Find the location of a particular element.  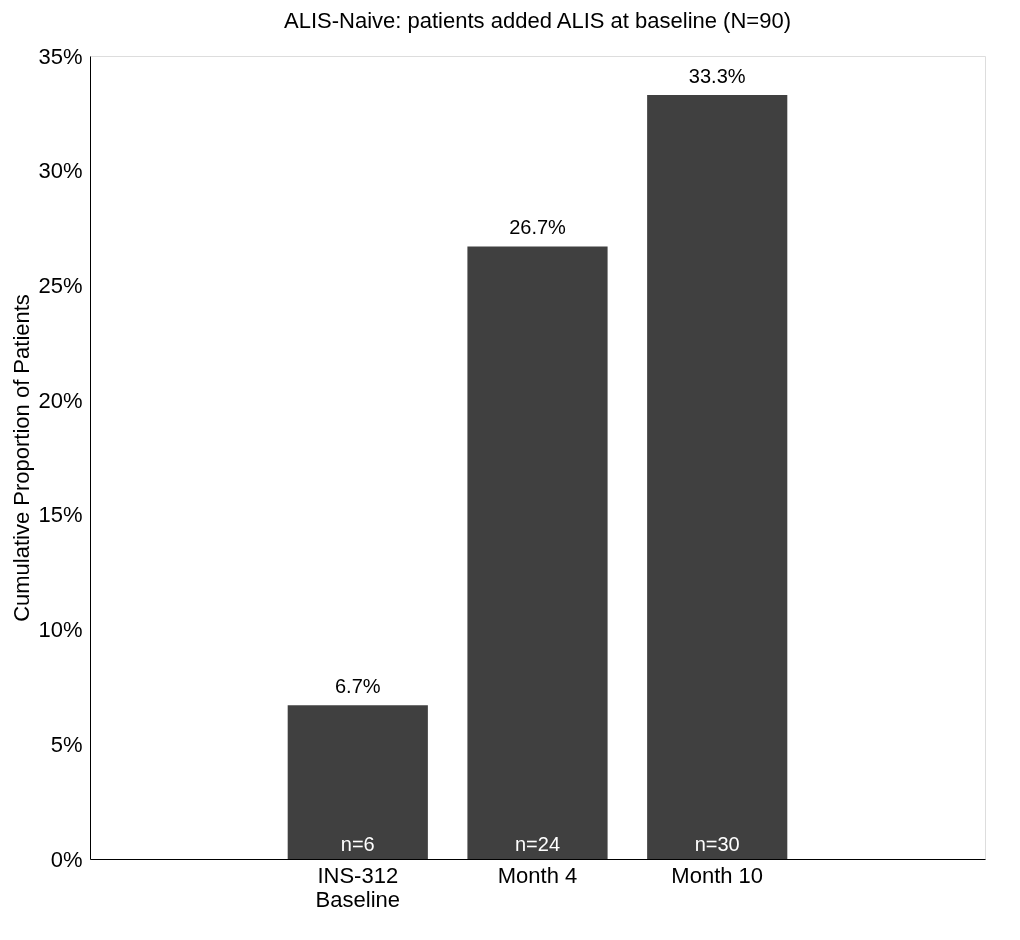

data-label: 26.7% is located at coordinates (538, 227).